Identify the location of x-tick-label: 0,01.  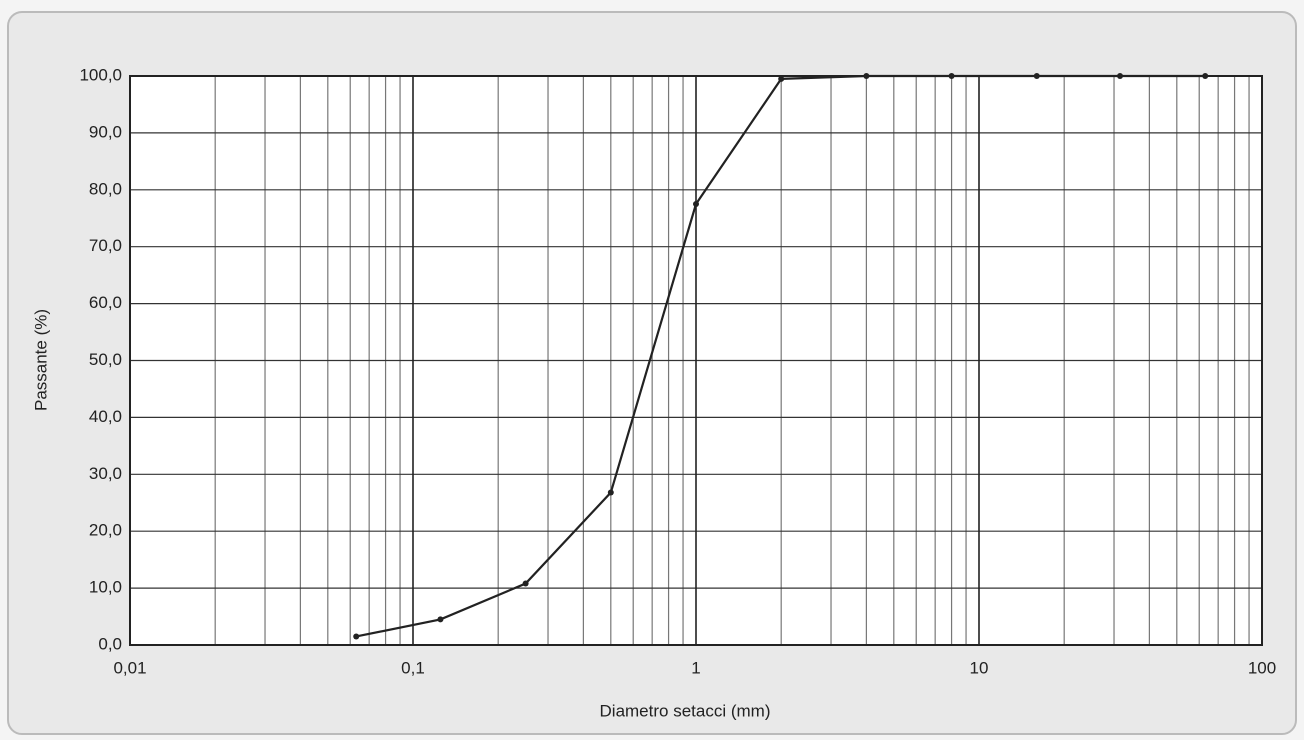
(129, 667).